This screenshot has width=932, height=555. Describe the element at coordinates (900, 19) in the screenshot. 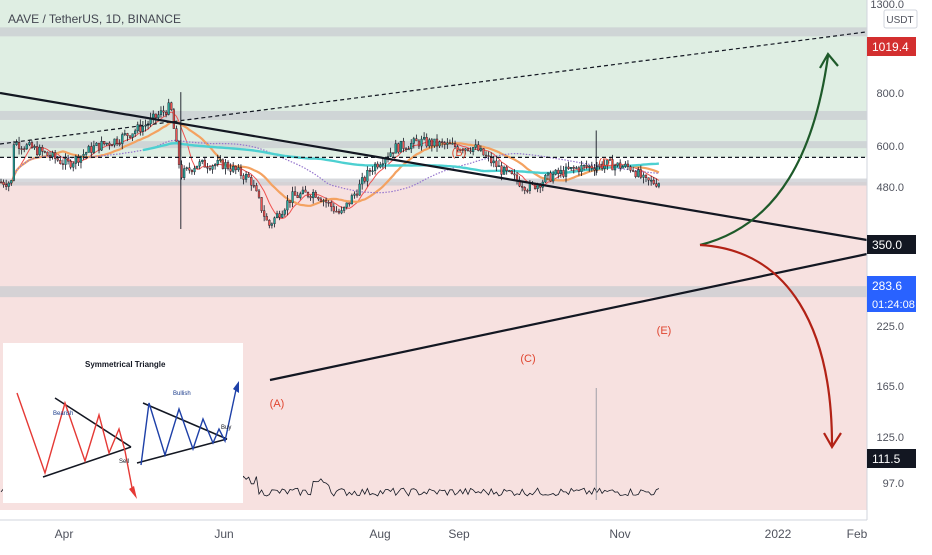

I see `unit-box` at that location.